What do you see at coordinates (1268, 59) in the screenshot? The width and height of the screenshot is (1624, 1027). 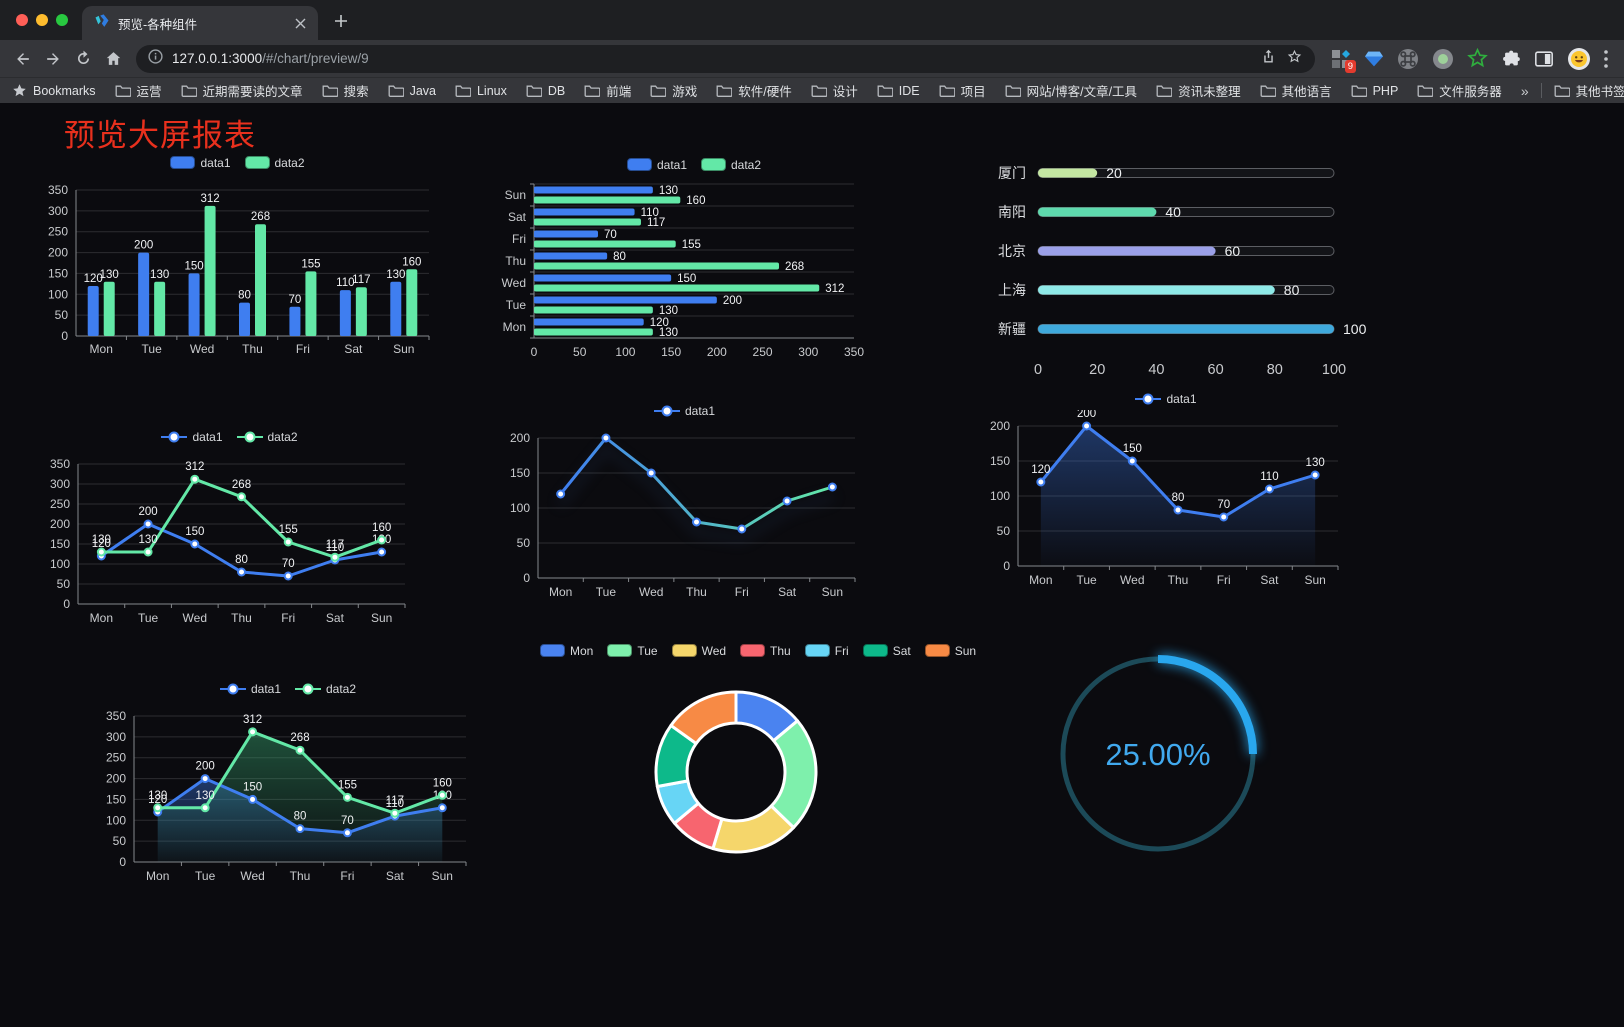 I see `share-icon` at bounding box center [1268, 59].